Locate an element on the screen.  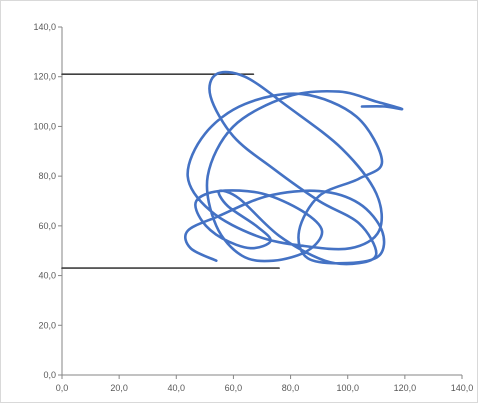
x-tick-label: 20,0 is located at coordinates (119, 388).